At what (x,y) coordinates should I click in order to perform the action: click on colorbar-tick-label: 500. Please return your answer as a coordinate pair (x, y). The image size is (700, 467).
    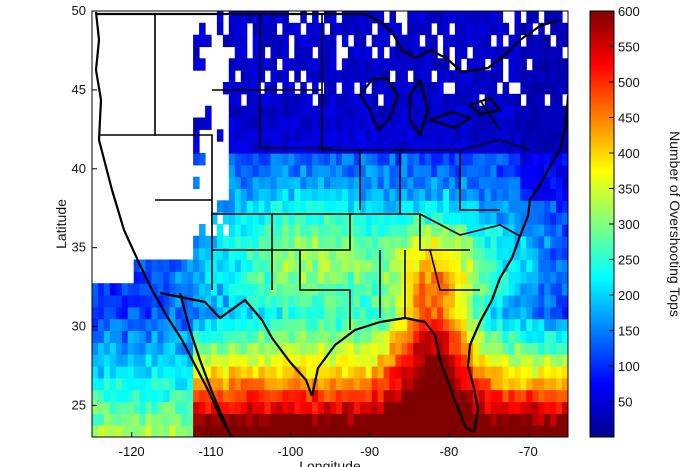
    Looking at the image, I should click on (629, 82).